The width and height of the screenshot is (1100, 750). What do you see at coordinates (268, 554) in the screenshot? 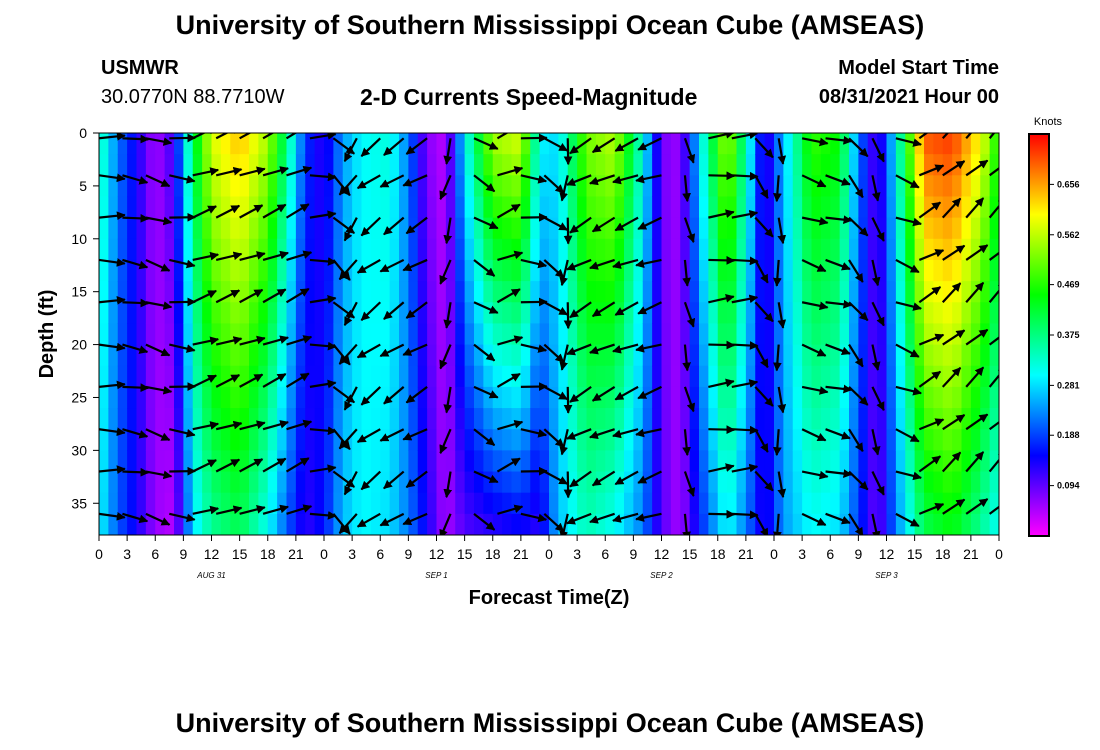
I see `x-tick-label: 18` at bounding box center [268, 554].